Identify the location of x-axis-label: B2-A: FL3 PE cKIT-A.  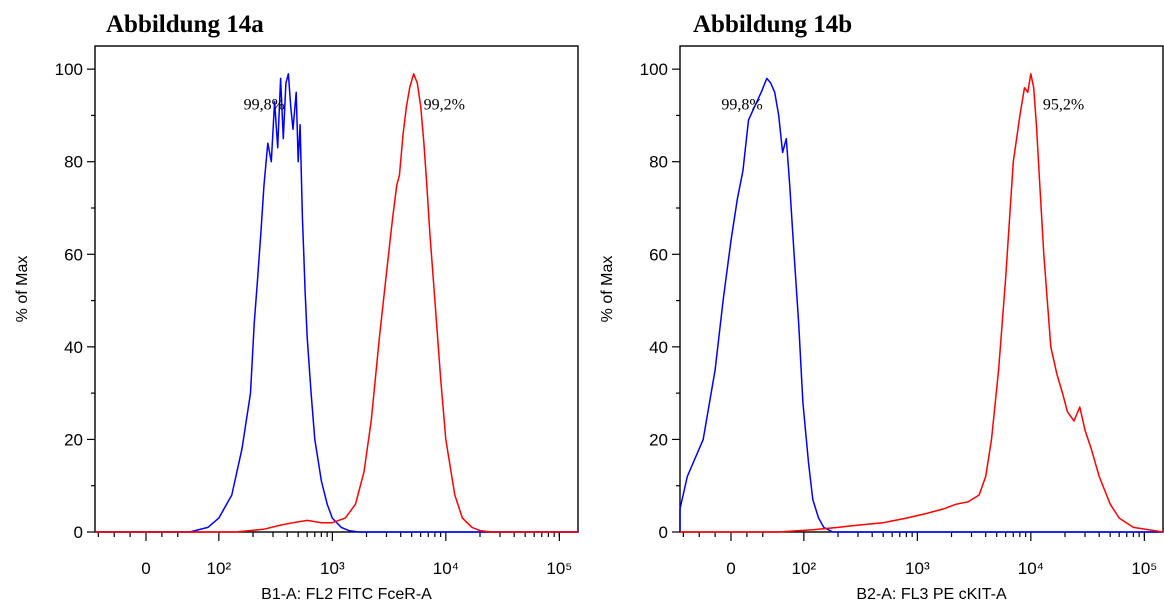
(931, 594).